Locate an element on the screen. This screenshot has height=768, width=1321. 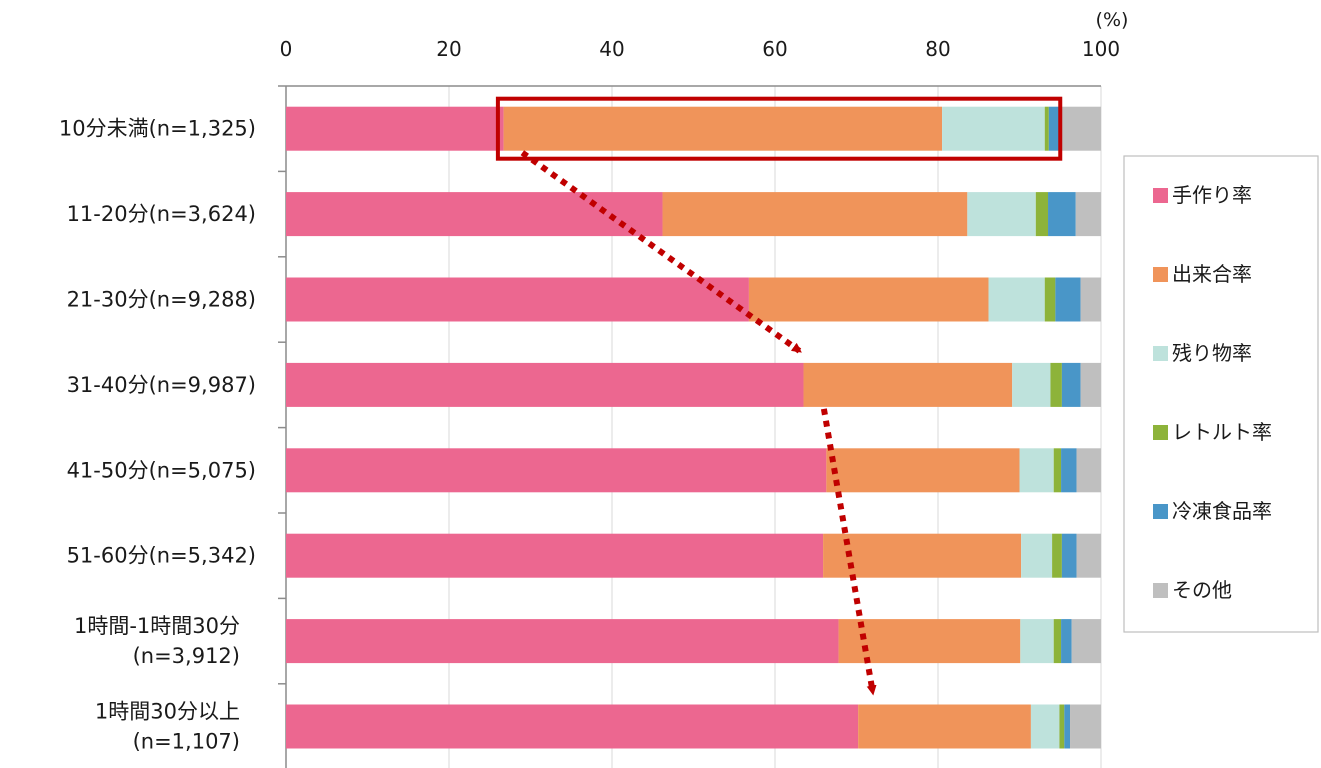
x-tick-label: 80 is located at coordinates (937, 49).